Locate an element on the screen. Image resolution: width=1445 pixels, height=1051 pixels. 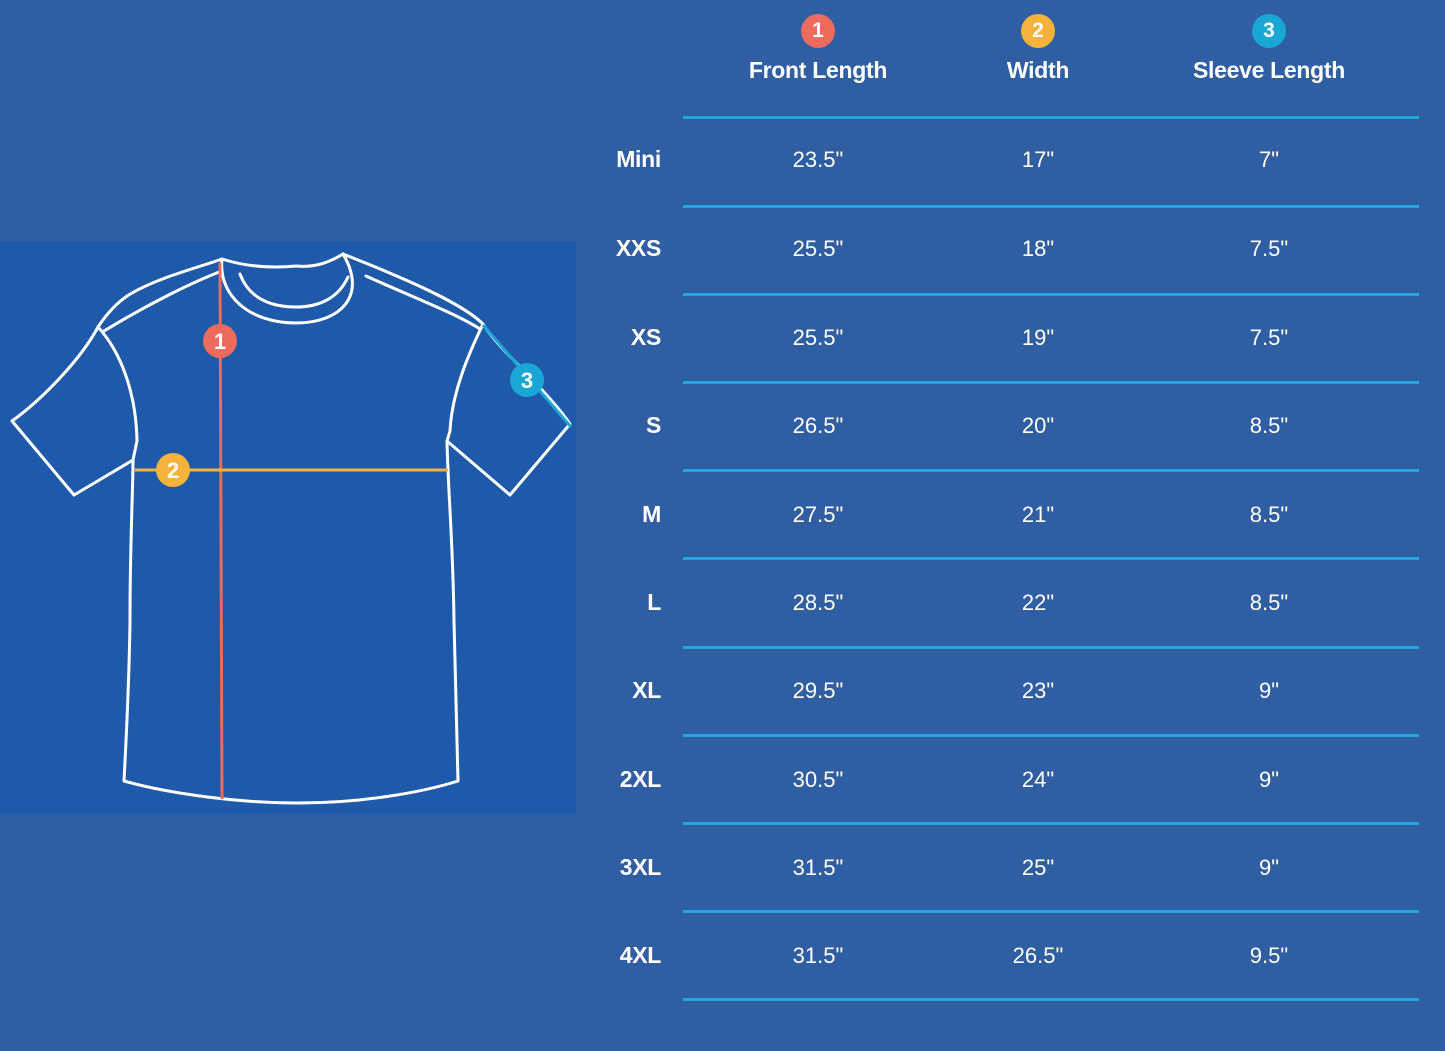
marker-width: 2 is located at coordinates (173, 470).